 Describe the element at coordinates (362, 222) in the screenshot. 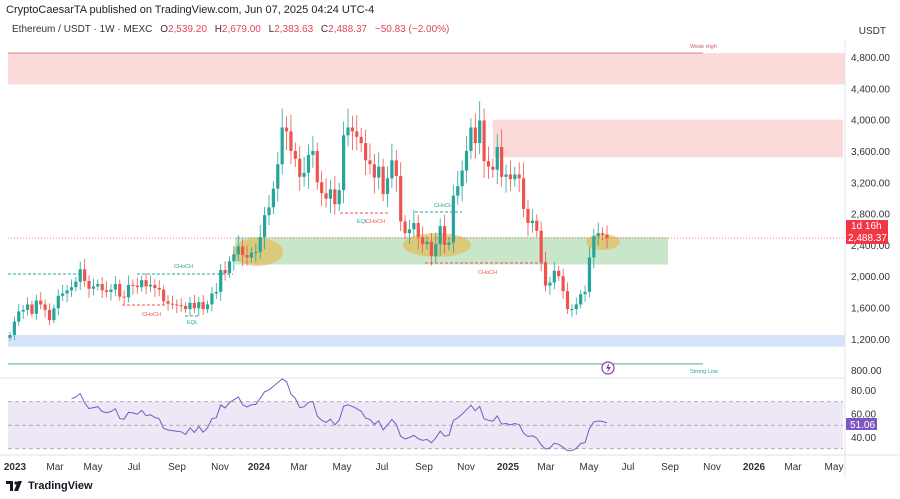

I see `eql-label: EQL` at that location.